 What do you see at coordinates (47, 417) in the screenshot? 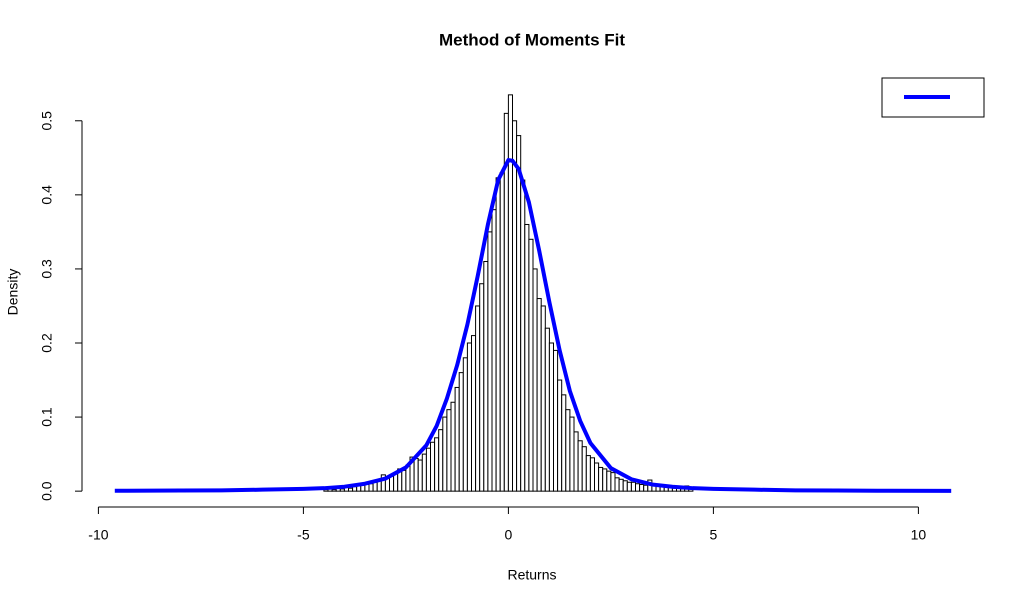
I see `y-tick-label: 0.1` at bounding box center [47, 417].